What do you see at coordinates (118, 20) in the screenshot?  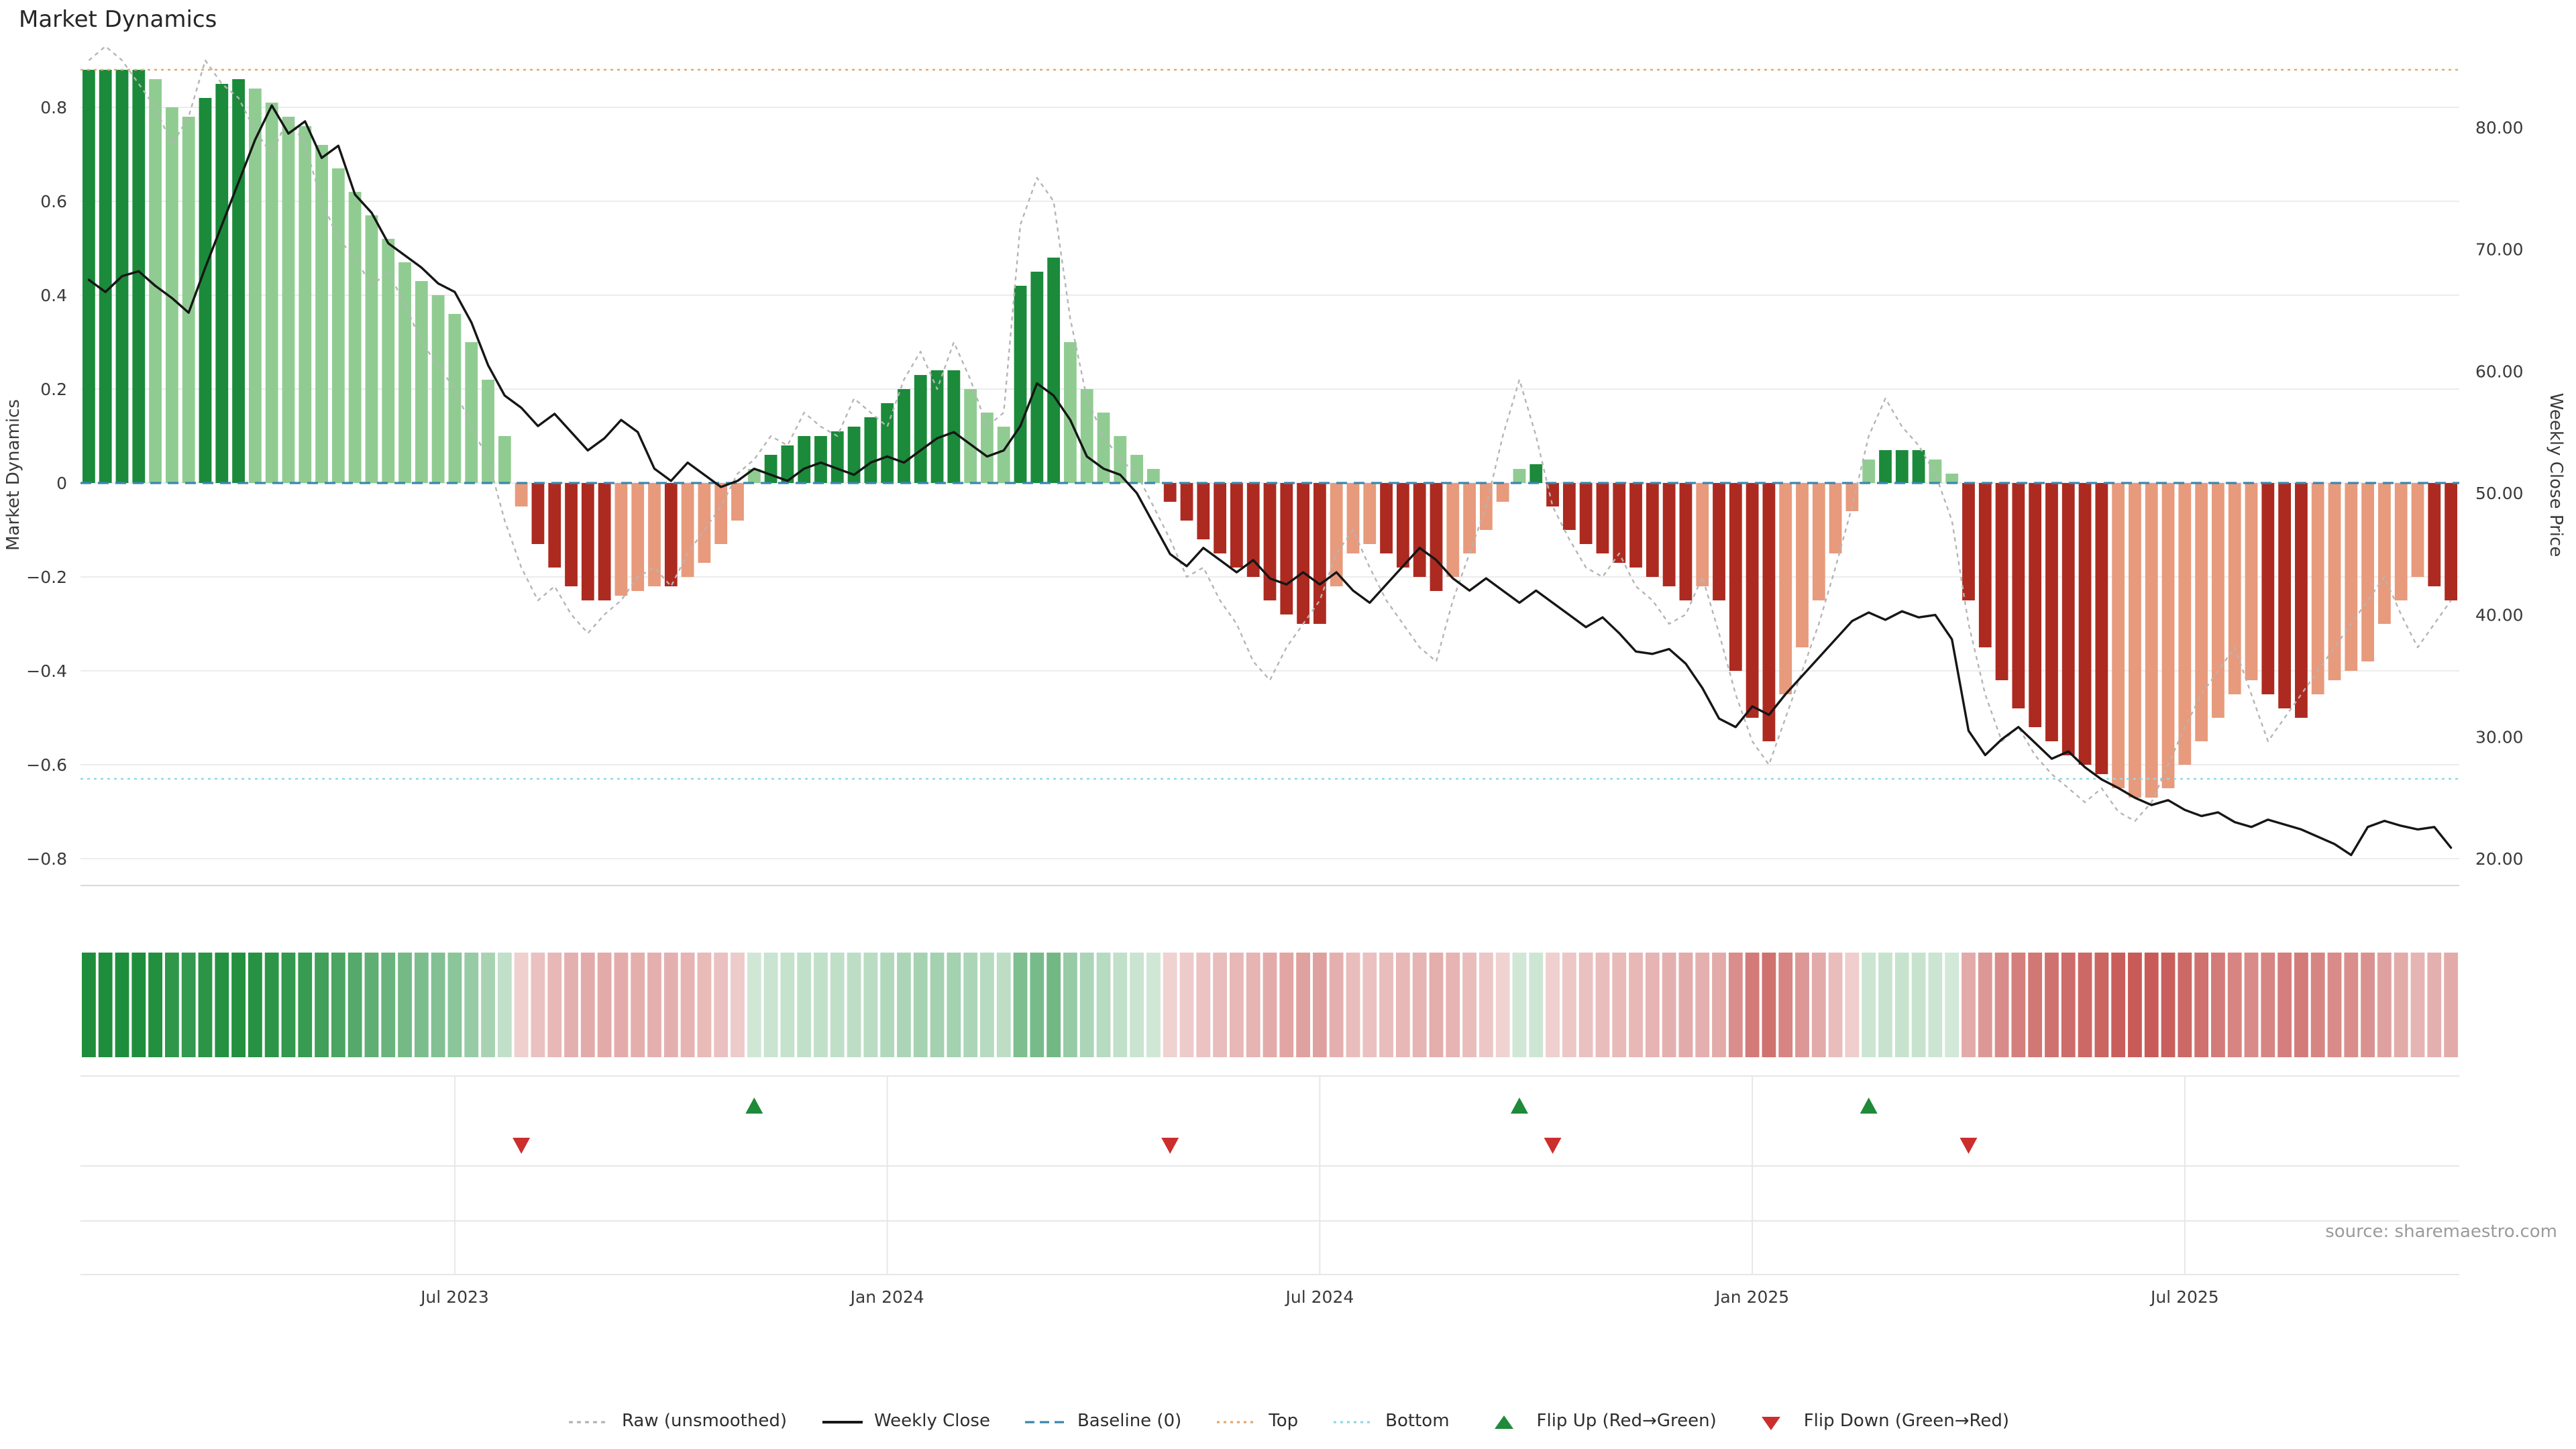 I see `chart-title: Market Dynamics` at bounding box center [118, 20].